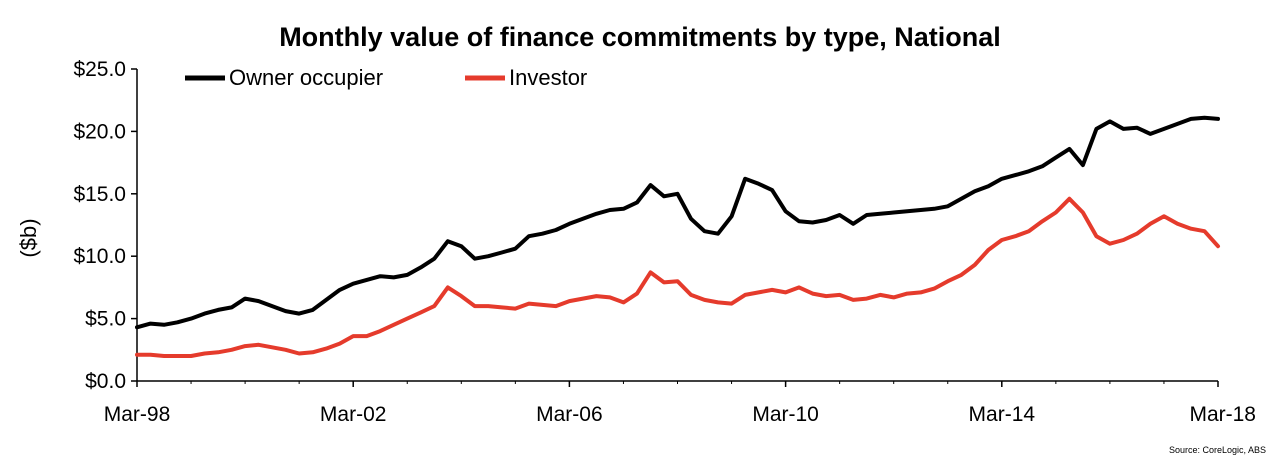  I want to click on x-tick-label: Mar-14, so click(1002, 414).